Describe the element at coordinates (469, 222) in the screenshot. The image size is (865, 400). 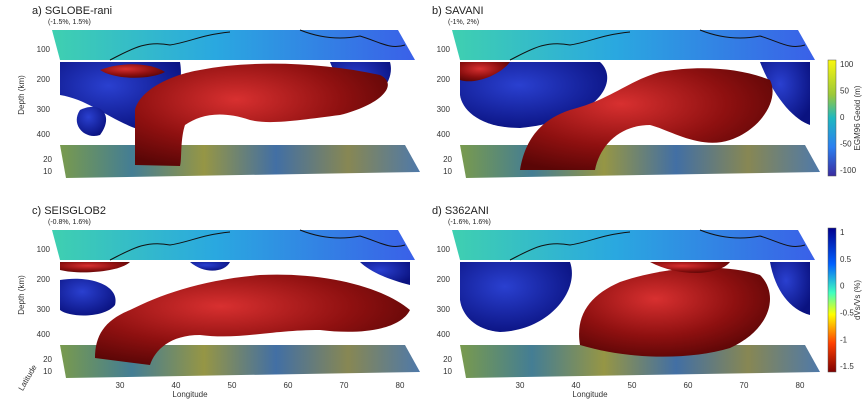
I see `panel-subtitle: (-1.6%, 1.6%)` at that location.